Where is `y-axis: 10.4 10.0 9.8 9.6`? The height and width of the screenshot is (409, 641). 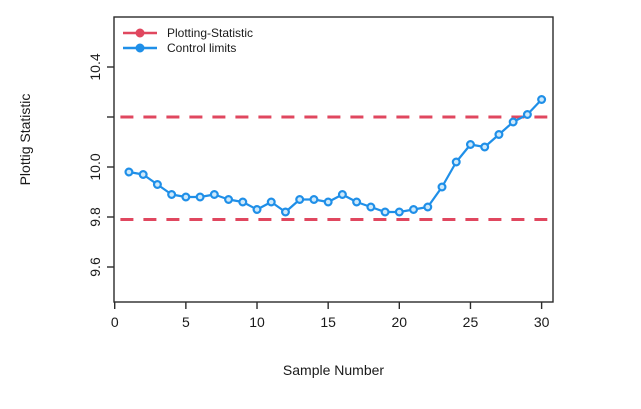
y-axis: 10.4 10.0 9.8 9.6 is located at coordinates (100, 165).